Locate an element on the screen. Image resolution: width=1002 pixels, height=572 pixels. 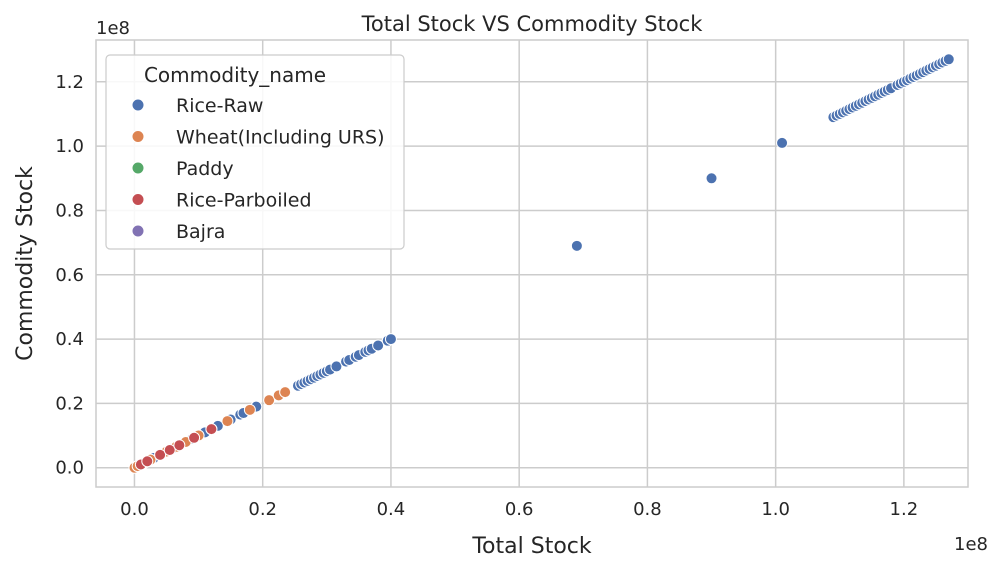
legend-label-wheat-including-urs: Wheat(Including URS) is located at coordinates (280, 138).